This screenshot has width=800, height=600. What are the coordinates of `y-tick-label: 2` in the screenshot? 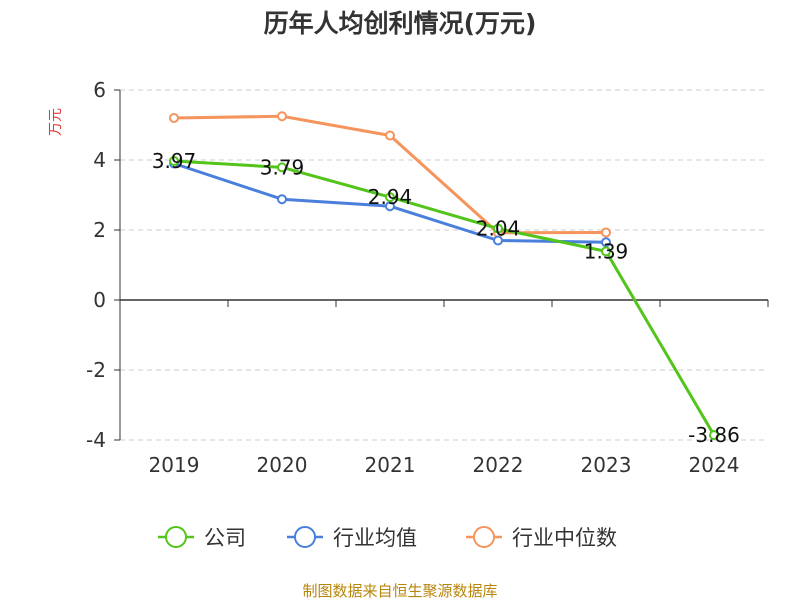 It's located at (99, 230).